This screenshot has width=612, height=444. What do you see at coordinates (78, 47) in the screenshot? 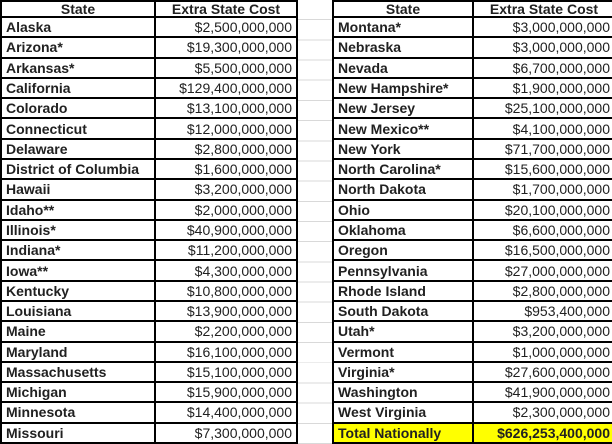
I see `state-name-cell: Arizona*` at bounding box center [78, 47].